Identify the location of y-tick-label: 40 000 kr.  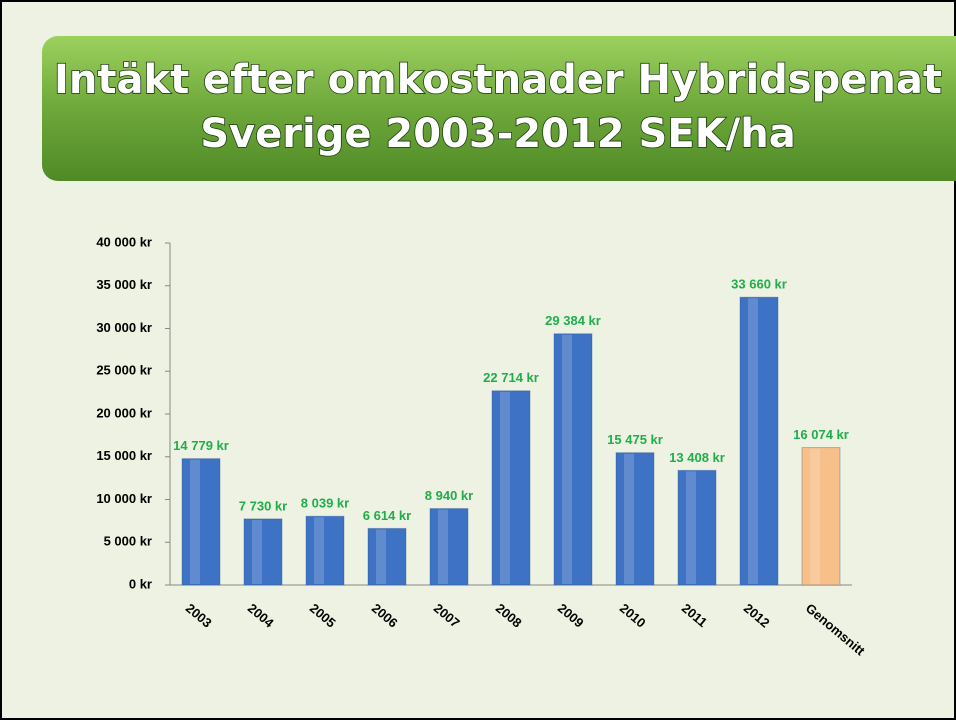
(124, 241).